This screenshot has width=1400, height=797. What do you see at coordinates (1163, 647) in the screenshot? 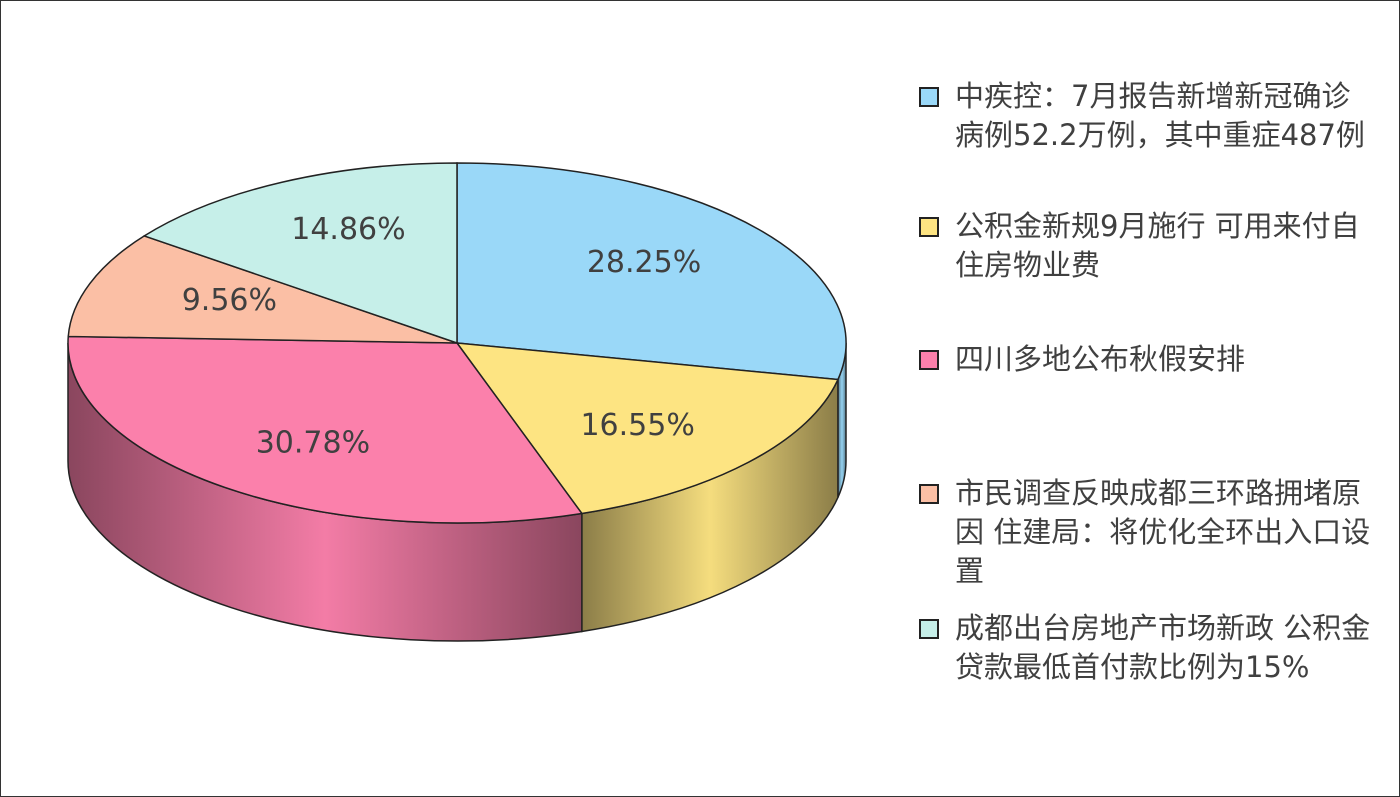
I see `legend-label: 成都出台房地产市场新政 公积金贷款最低首付款比例为15%` at bounding box center [1163, 647].